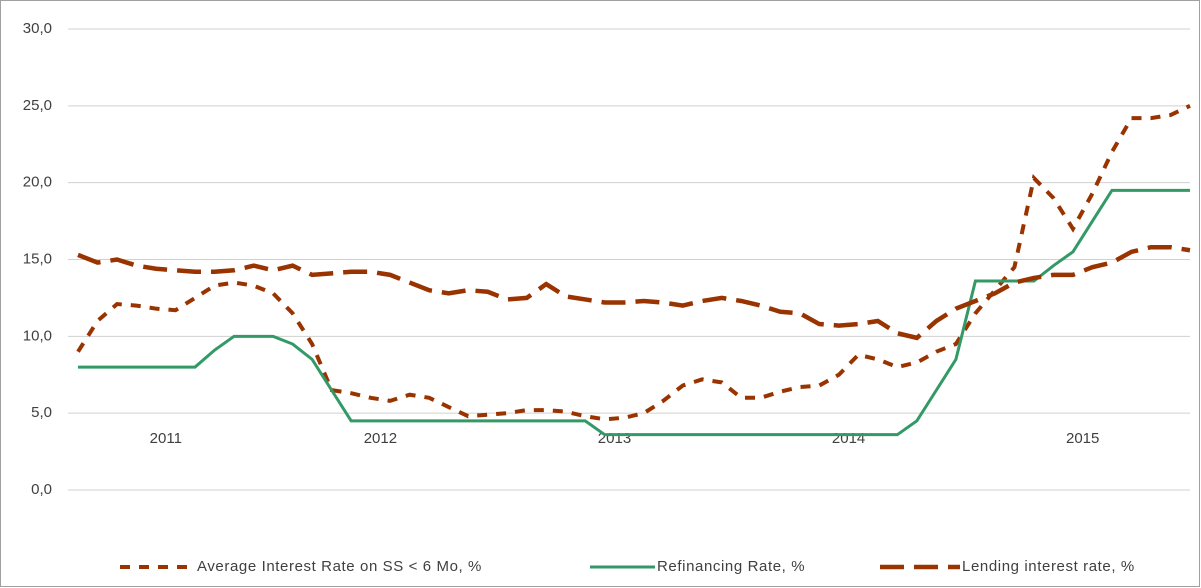 Image resolution: width=1201 pixels, height=588 pixels. Describe the element at coordinates (731, 566) in the screenshot. I see `legend-label: Refinancing Rate, %` at that location.